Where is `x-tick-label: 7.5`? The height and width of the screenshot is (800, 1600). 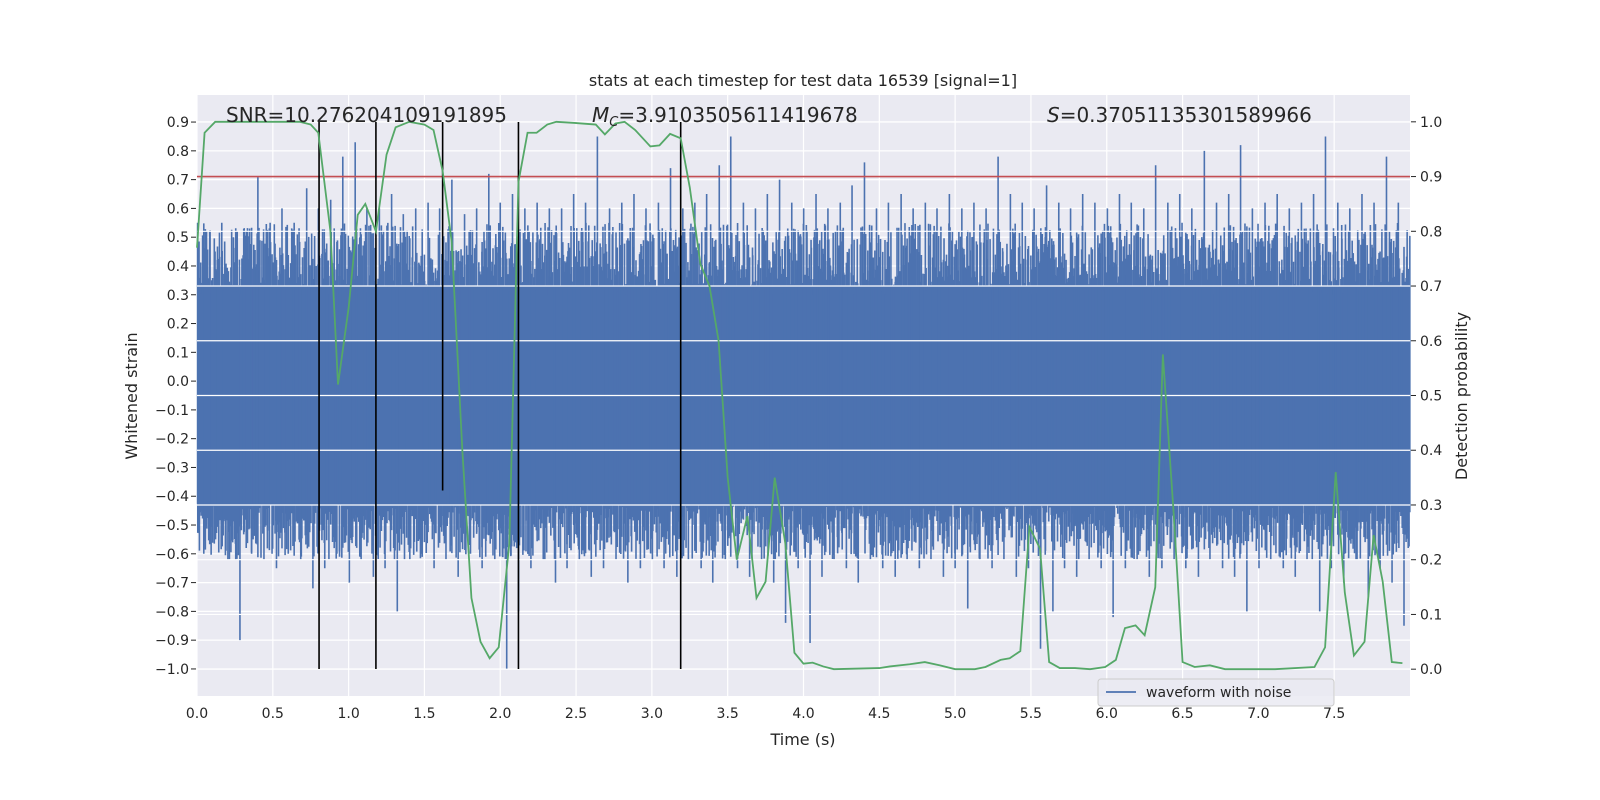
x-tick-label: 7.5 is located at coordinates (1334, 714).